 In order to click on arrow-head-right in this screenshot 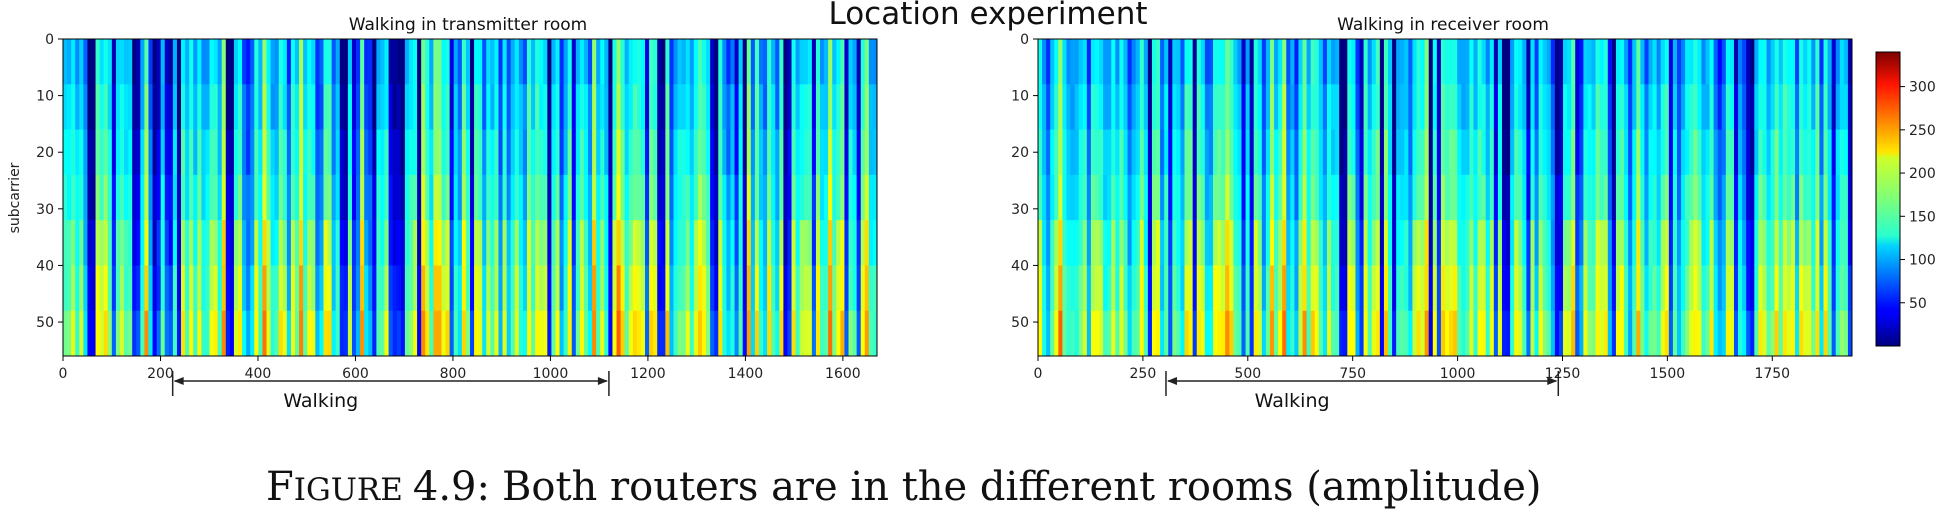, I will do `click(602, 381)`.